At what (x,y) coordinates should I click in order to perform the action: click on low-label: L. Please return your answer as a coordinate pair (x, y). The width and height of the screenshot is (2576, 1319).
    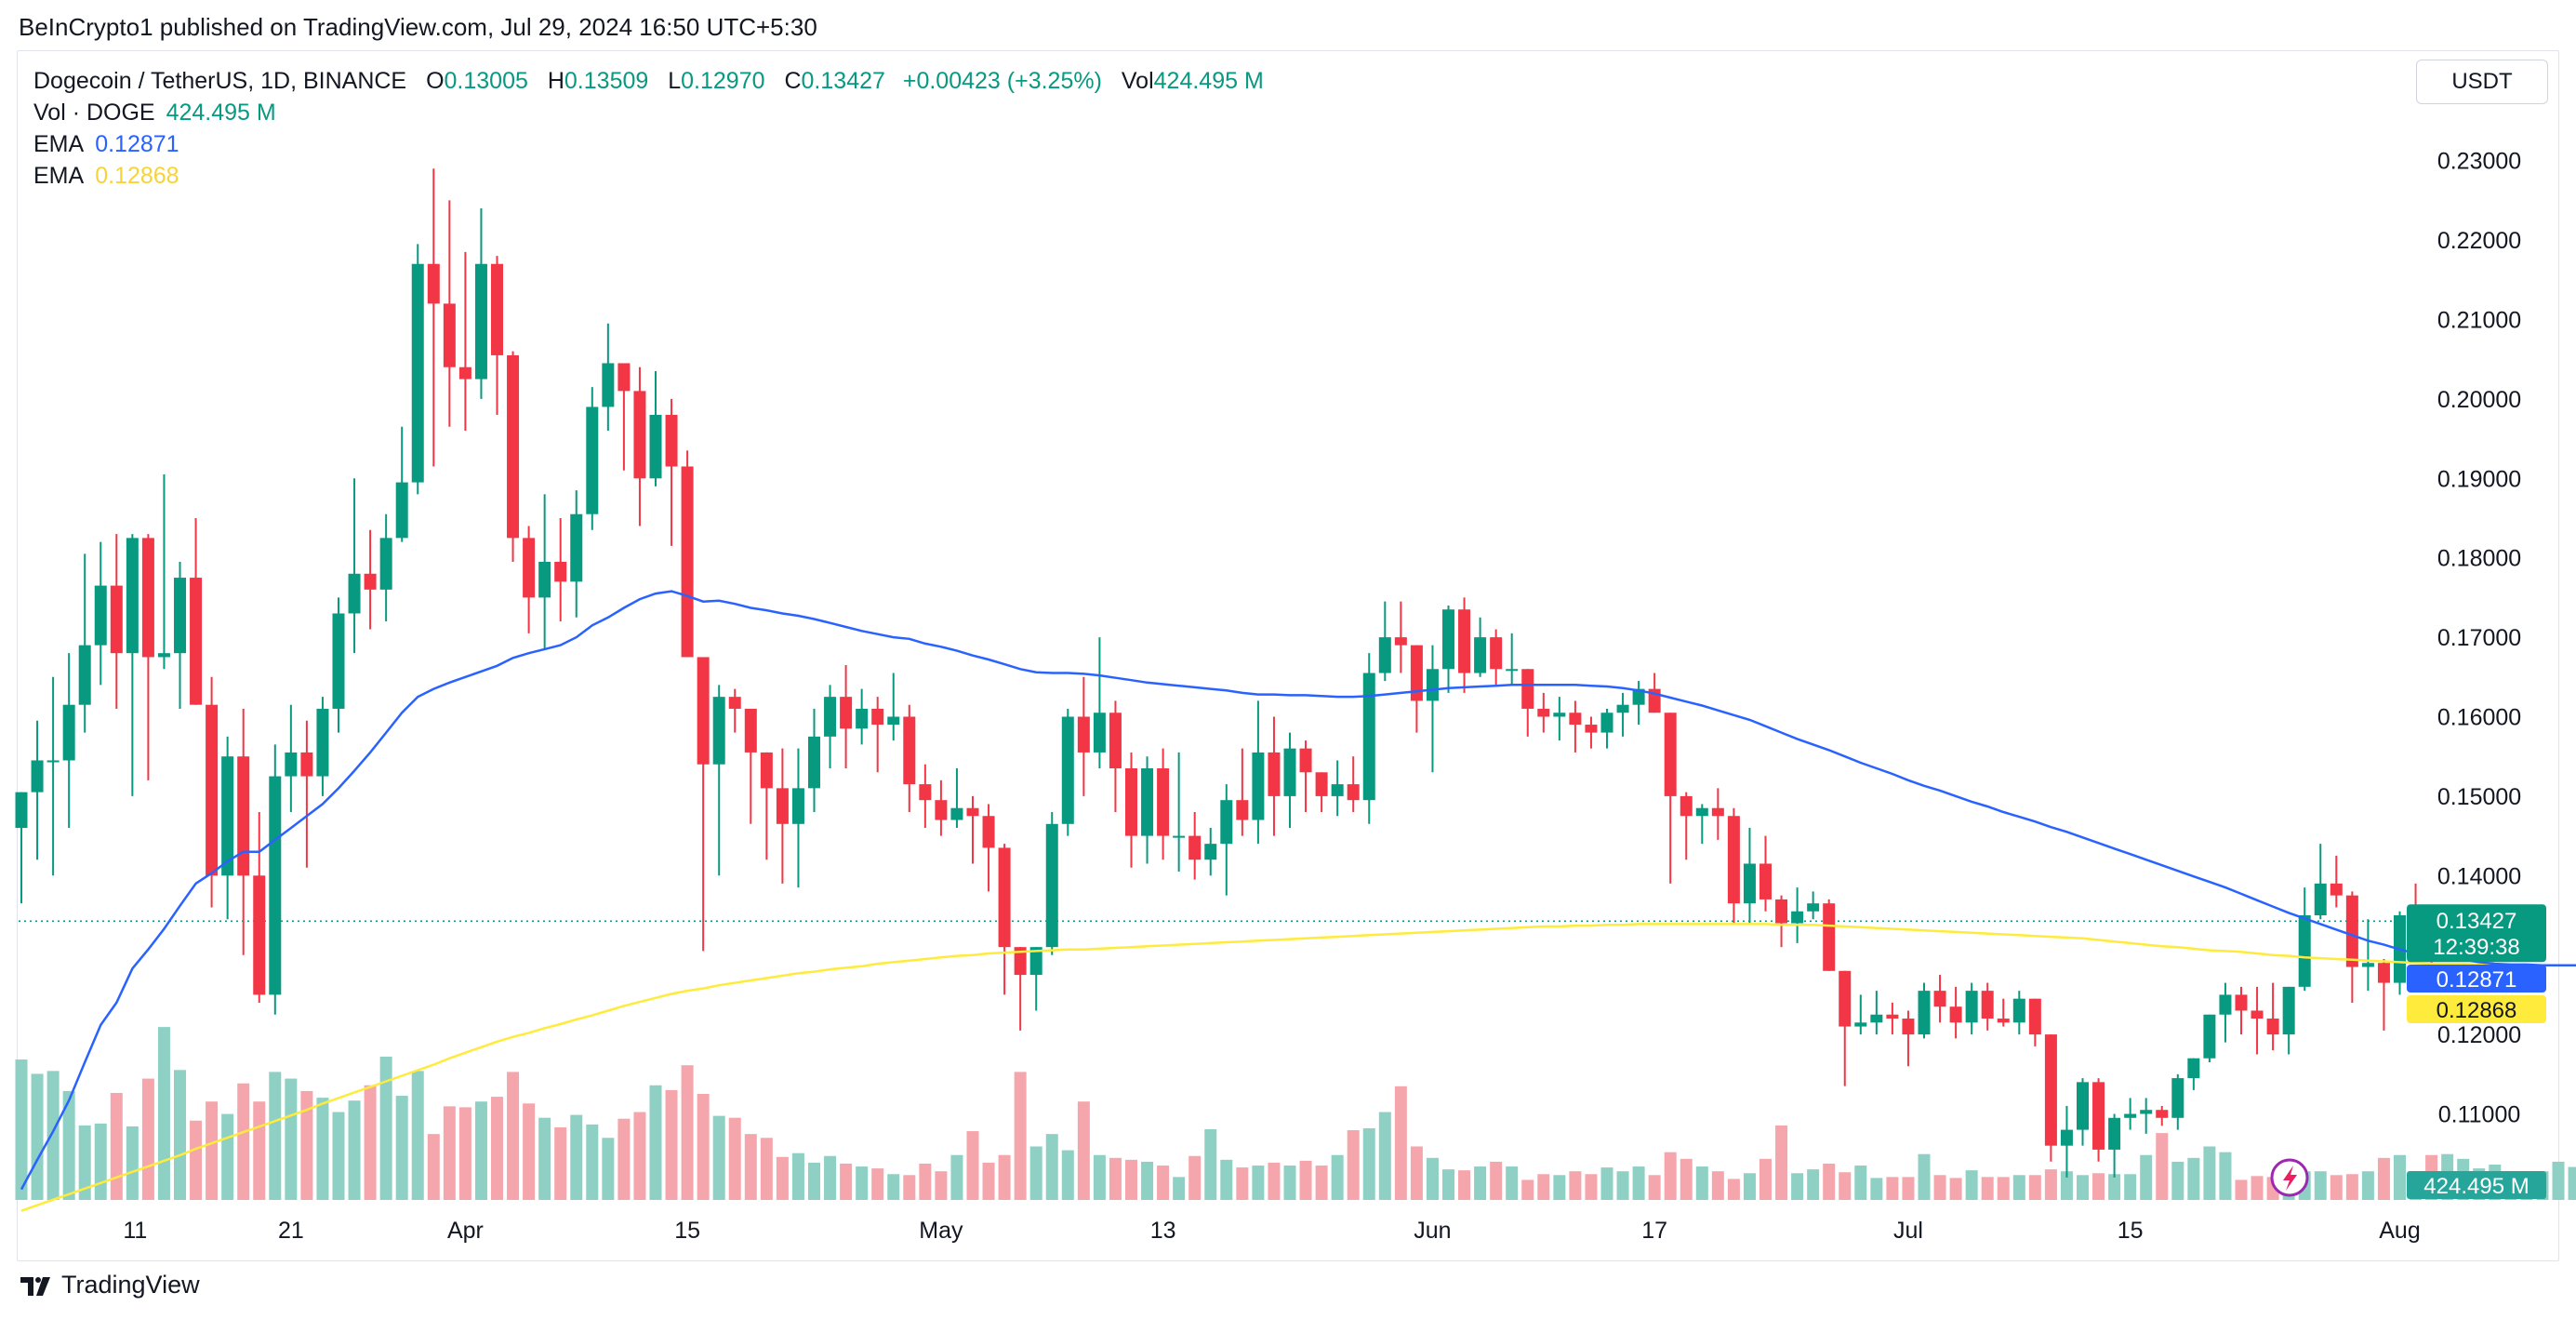
    Looking at the image, I should click on (675, 81).